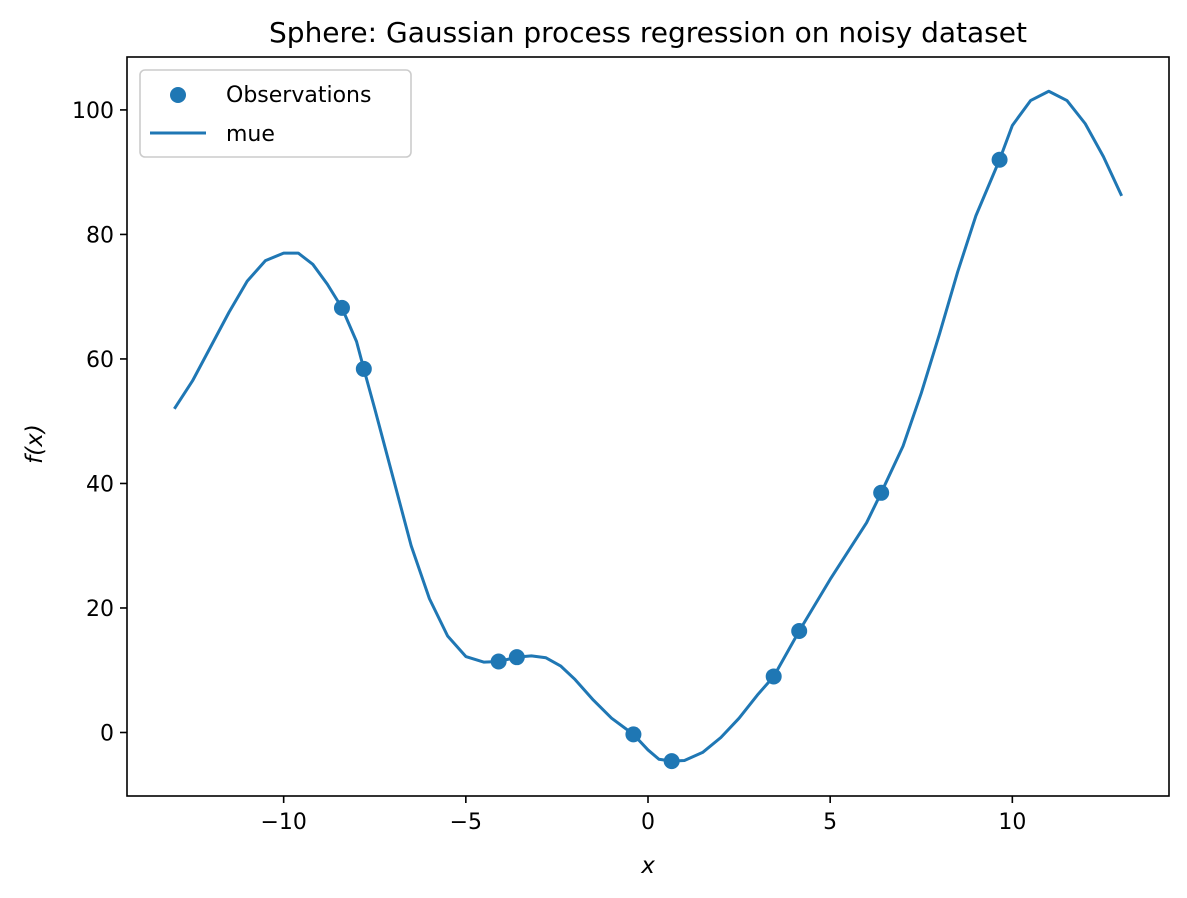  What do you see at coordinates (100, 360) in the screenshot?
I see `y-tick-label: 60` at bounding box center [100, 360].